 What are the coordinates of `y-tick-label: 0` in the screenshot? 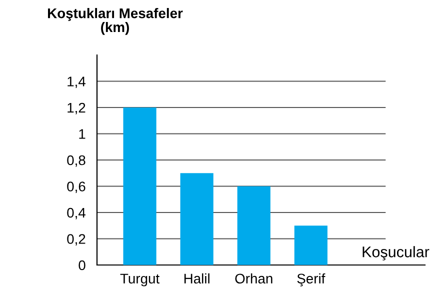 It's located at (82, 265).